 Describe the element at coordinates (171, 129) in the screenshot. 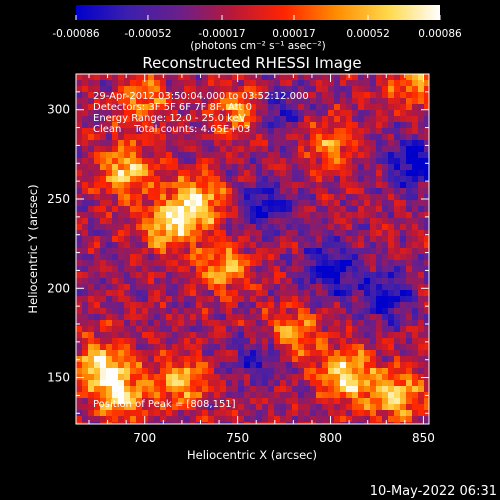

I see `annotation-algorithm: Clean Total counts: 4.65E+03` at that location.